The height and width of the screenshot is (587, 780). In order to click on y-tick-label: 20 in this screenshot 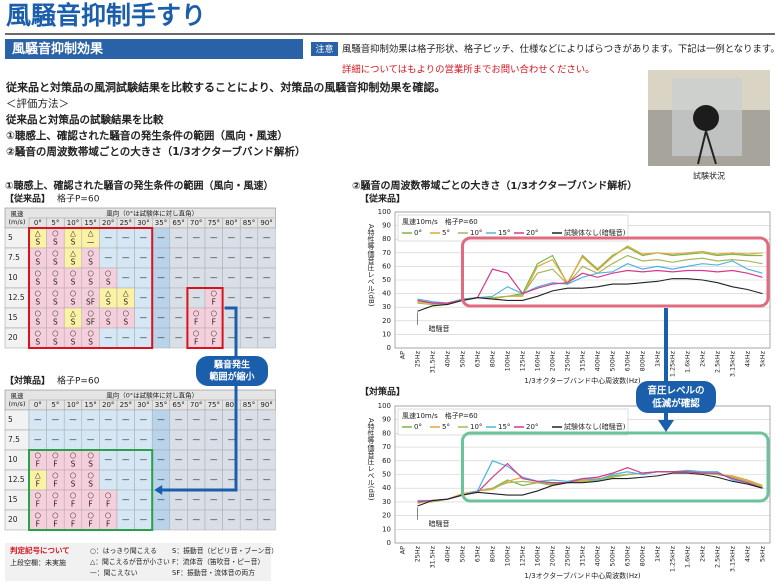, I will do `click(386, 321)`.